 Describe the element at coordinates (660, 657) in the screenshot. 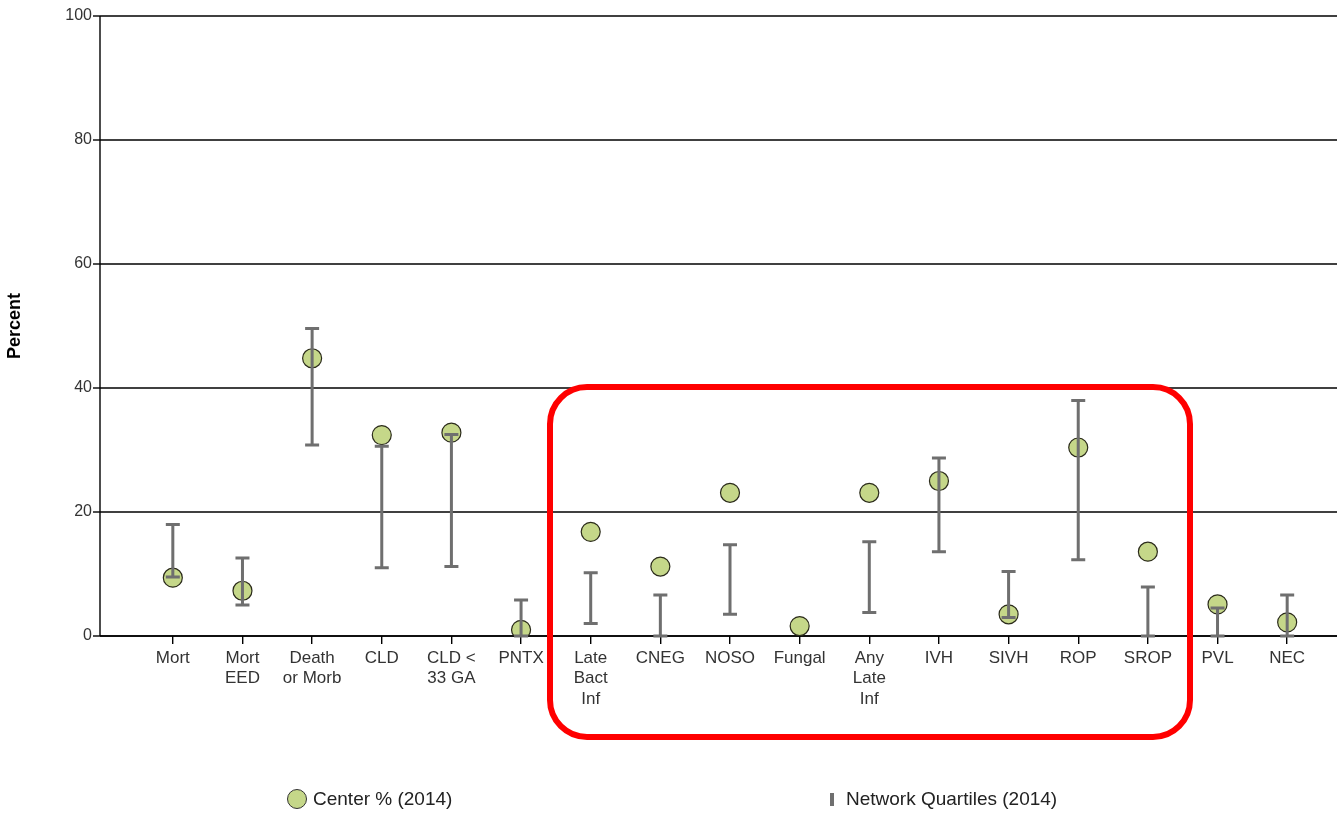

I see `x-tick-label: CNEG` at that location.